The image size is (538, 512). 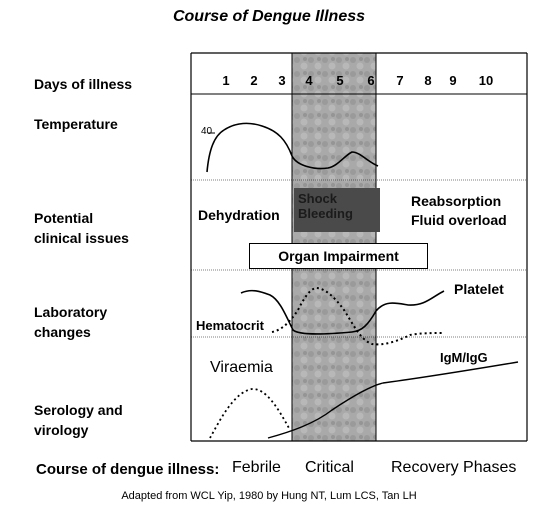 What do you see at coordinates (226, 80) in the screenshot?
I see `day-number: 1` at bounding box center [226, 80].